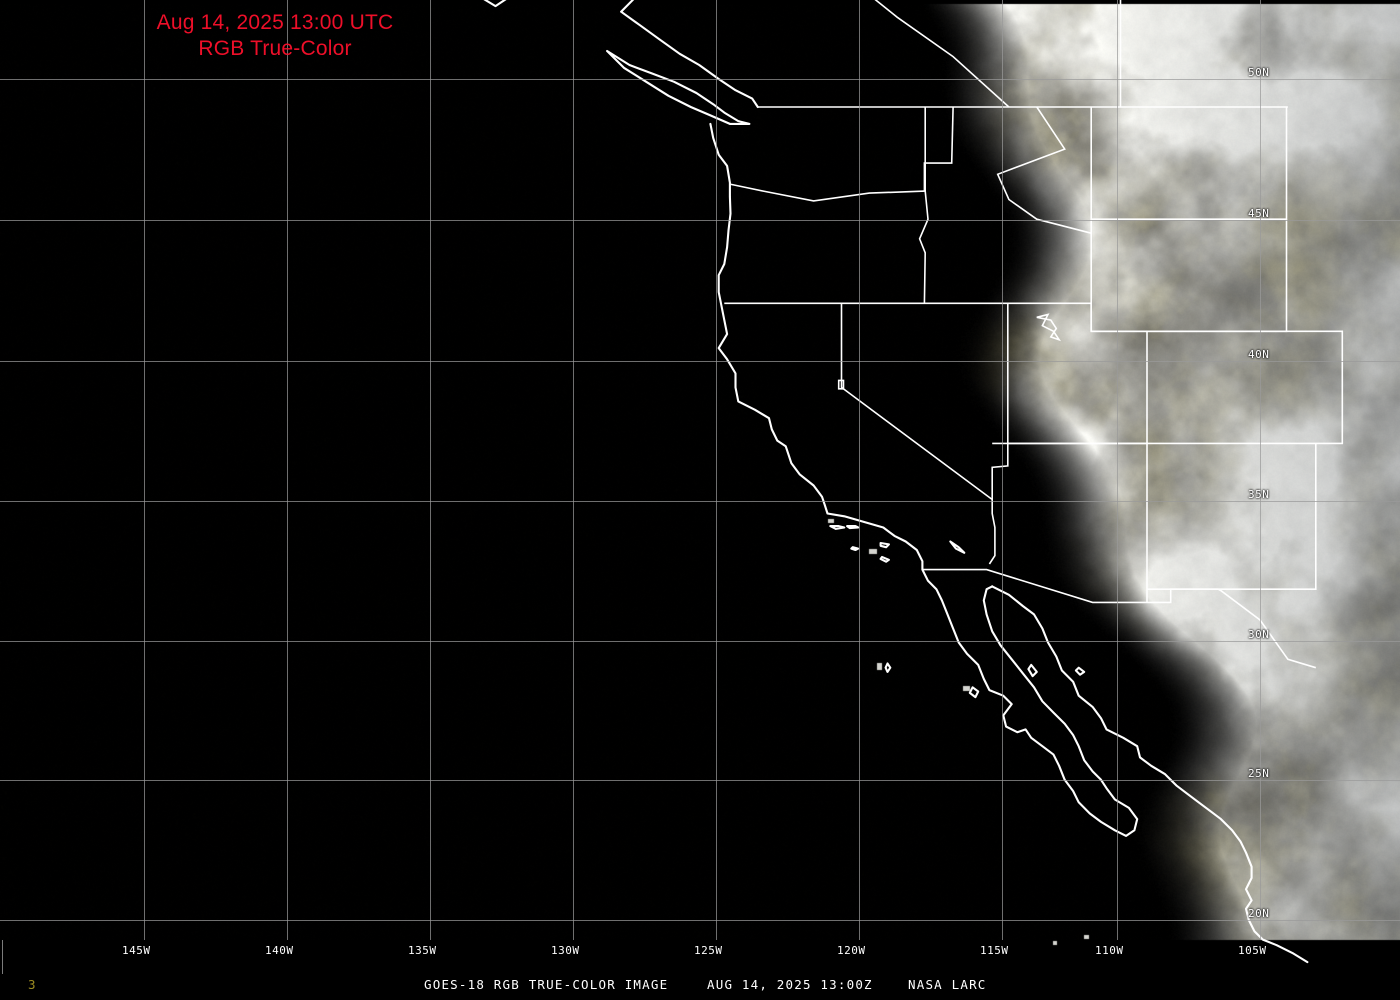 This screenshot has width=1400, height=1000. Describe the element at coordinates (837, 527) in the screenshot. I see `coast-santa-rosa-island` at that location.